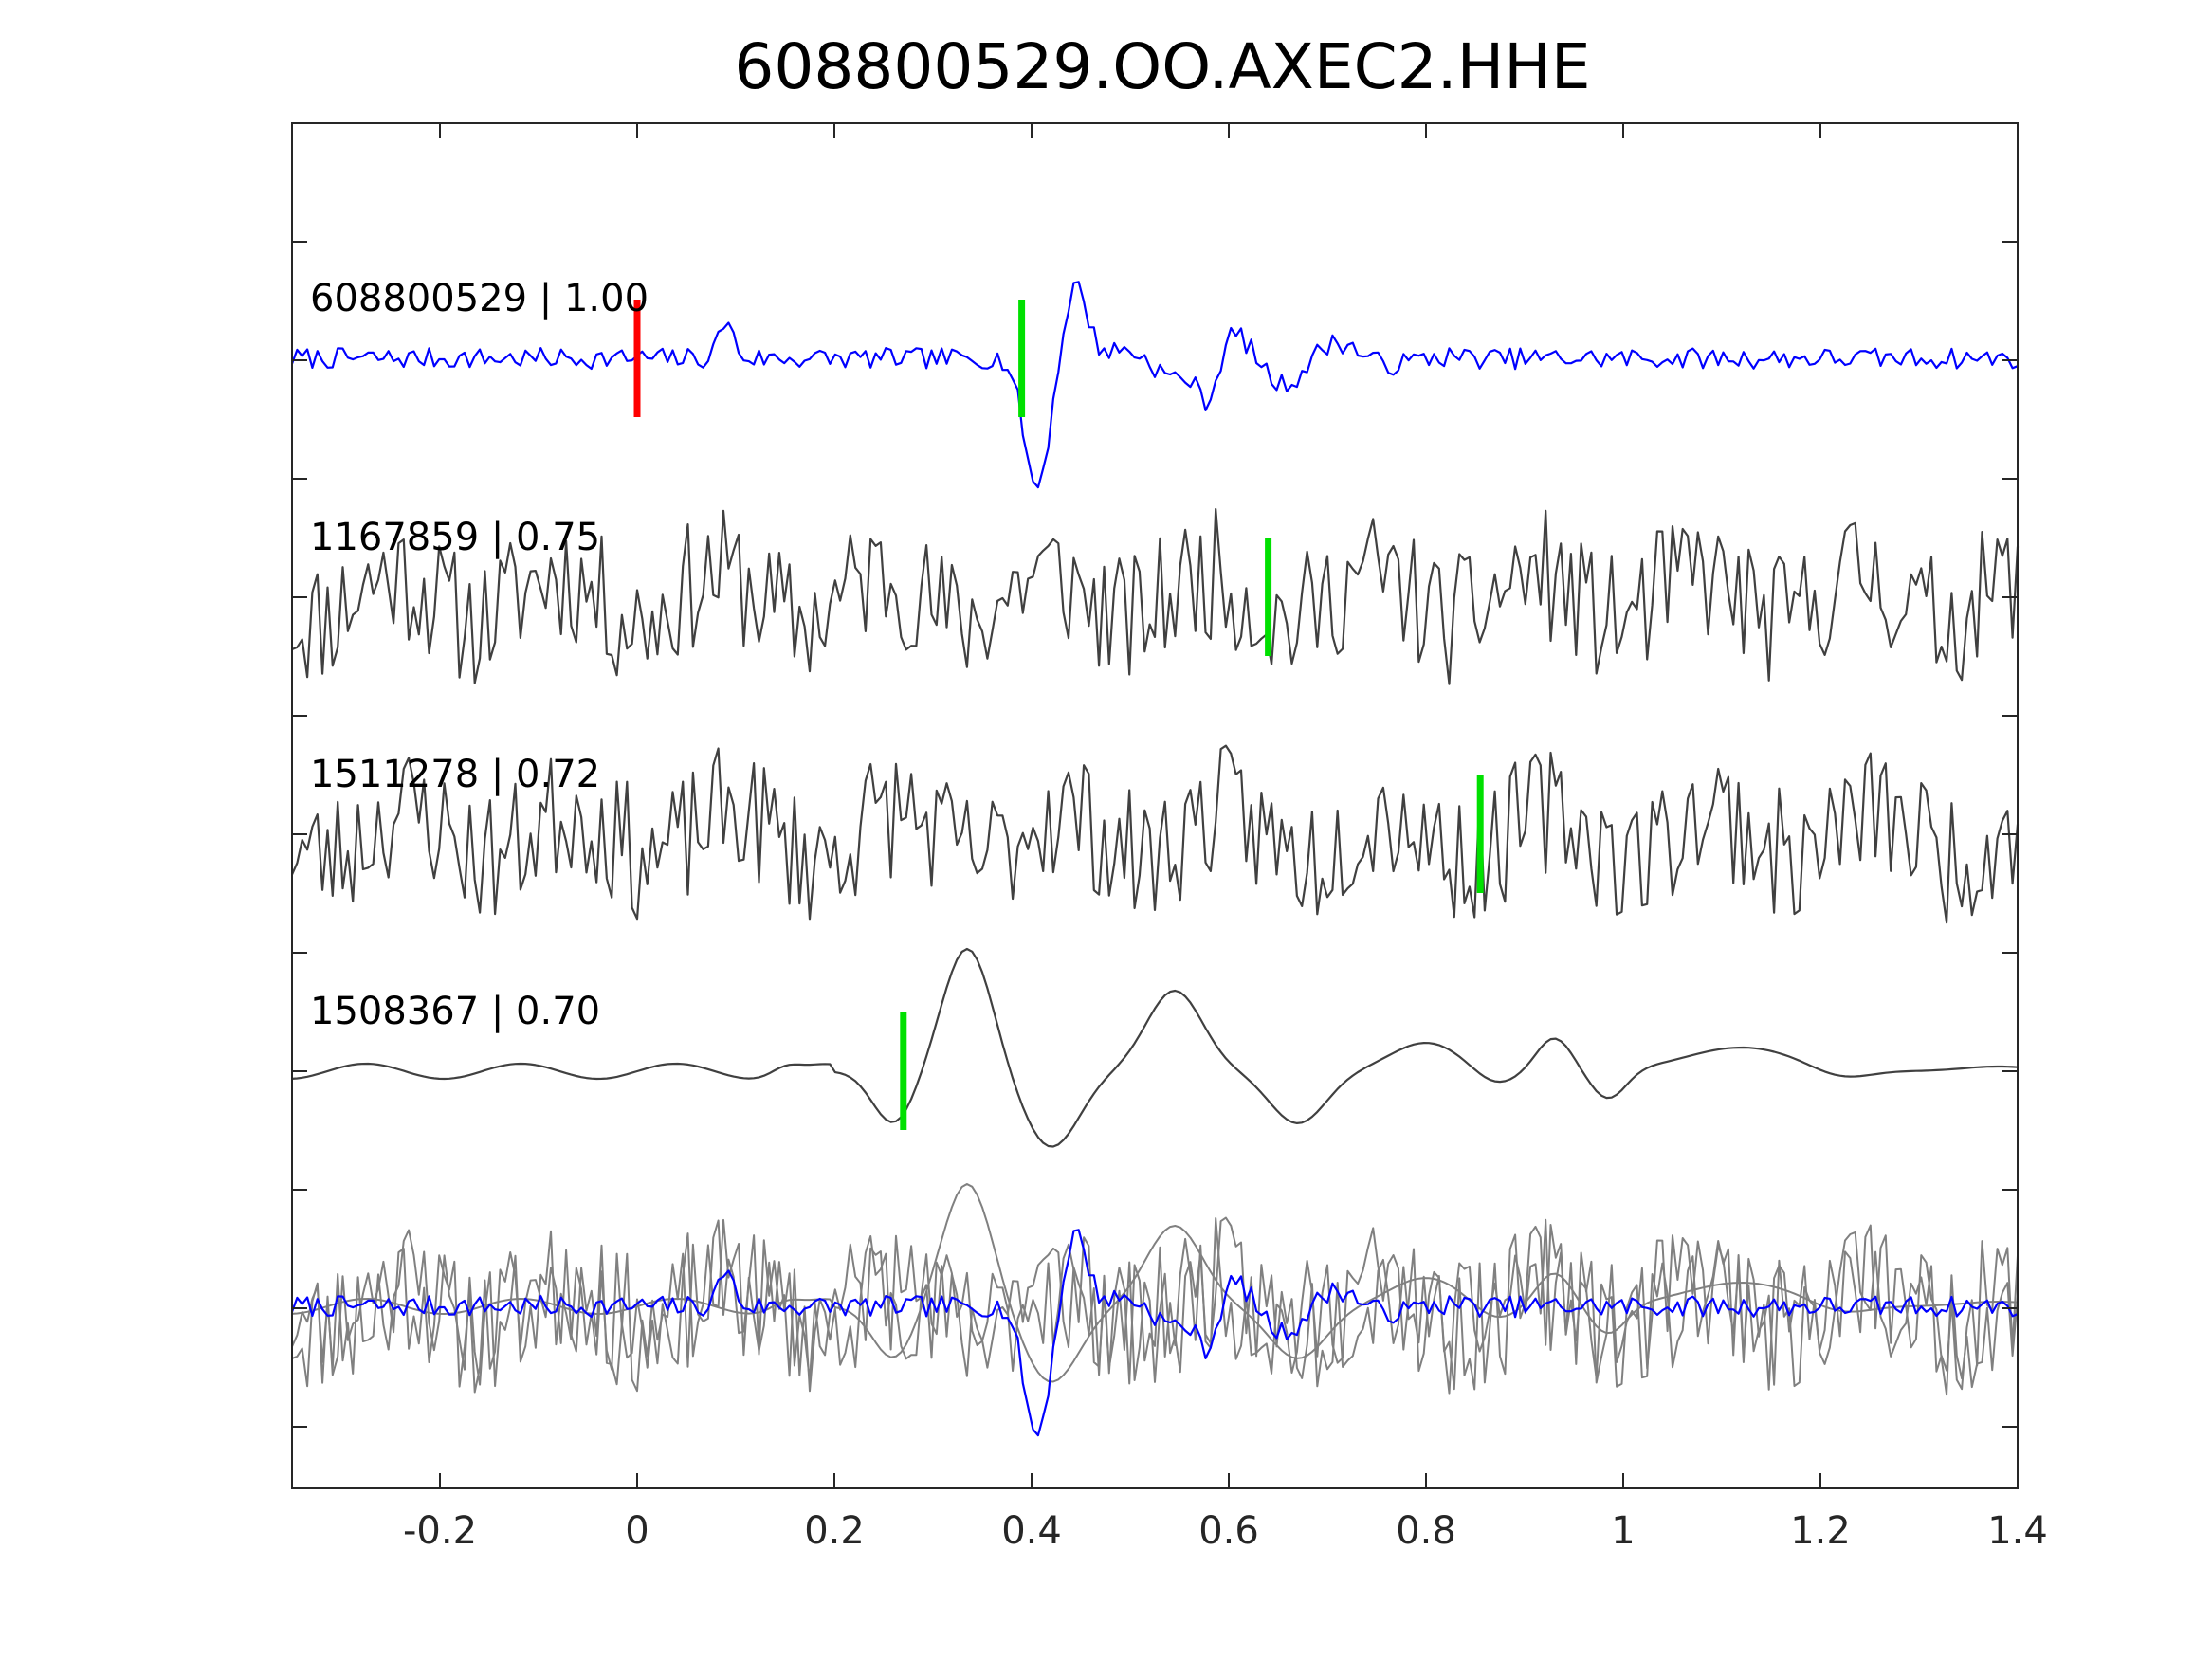 This screenshot has height=1659, width=2212. I want to click on x-tick-label: 0.8, so click(1426, 1531).